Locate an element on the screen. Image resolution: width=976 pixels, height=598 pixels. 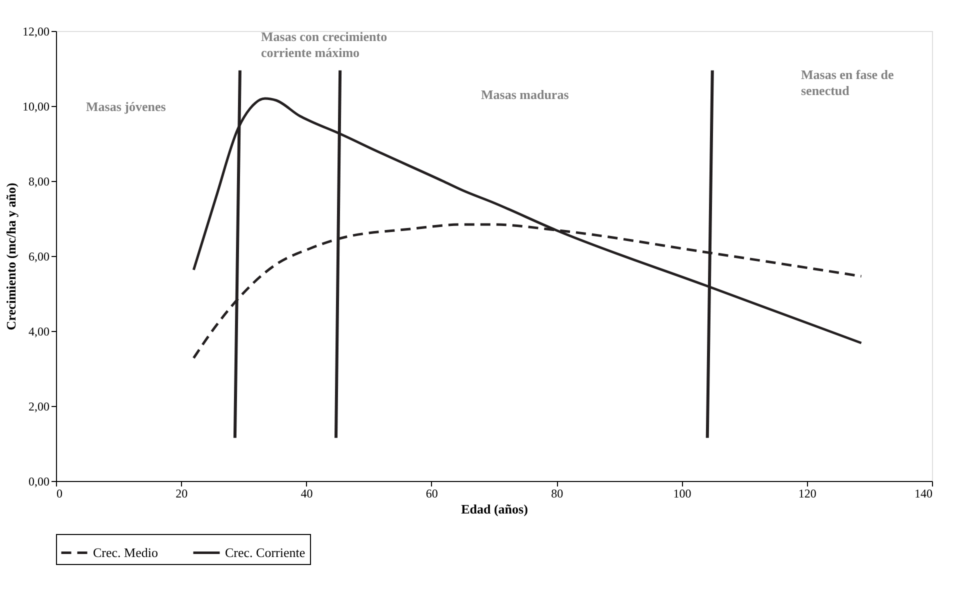
annotation: Masas con crecimiento corriente máximo is located at coordinates (324, 44).